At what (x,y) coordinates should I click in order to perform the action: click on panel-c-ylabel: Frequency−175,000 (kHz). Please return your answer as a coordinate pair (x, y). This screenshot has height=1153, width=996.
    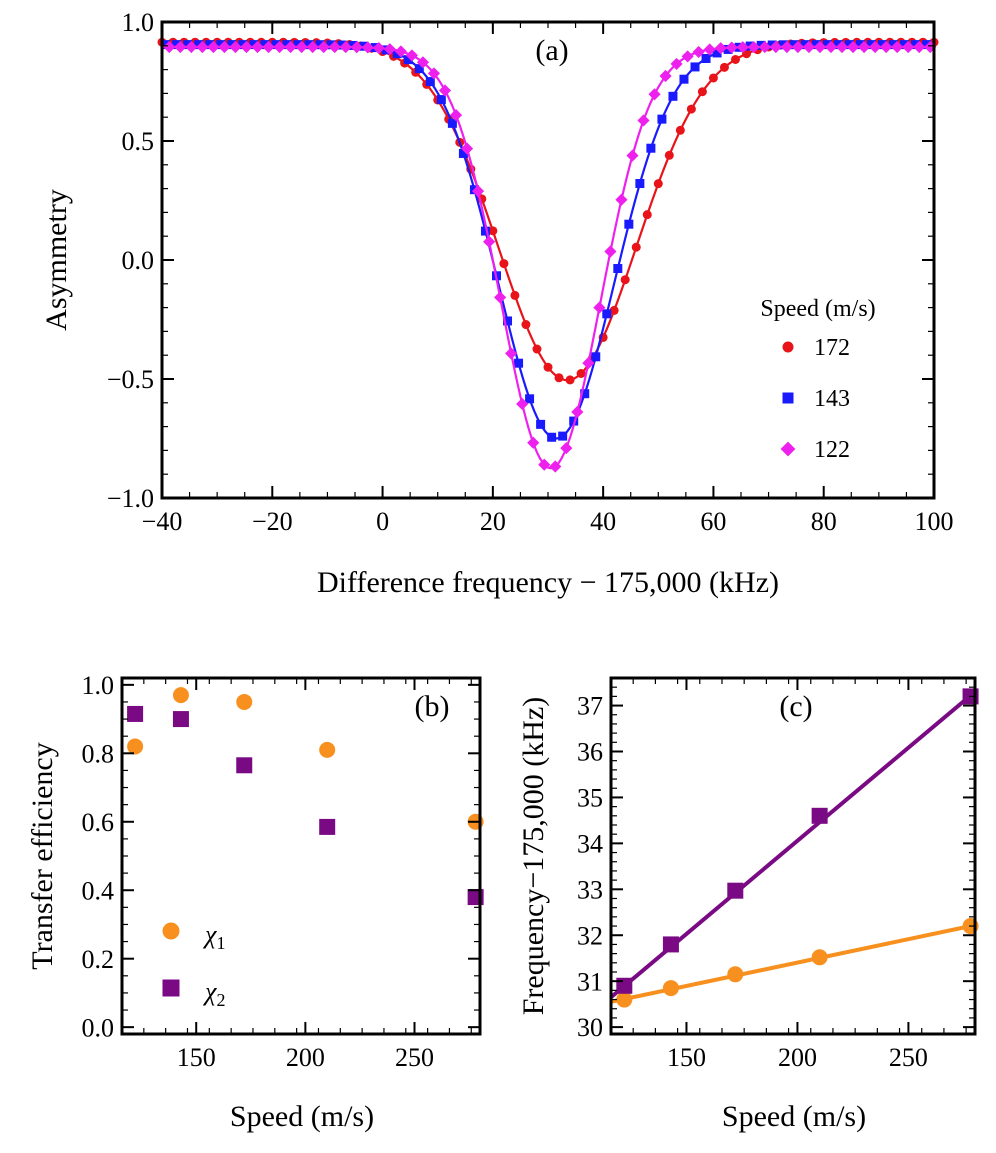
    Looking at the image, I should click on (533, 856).